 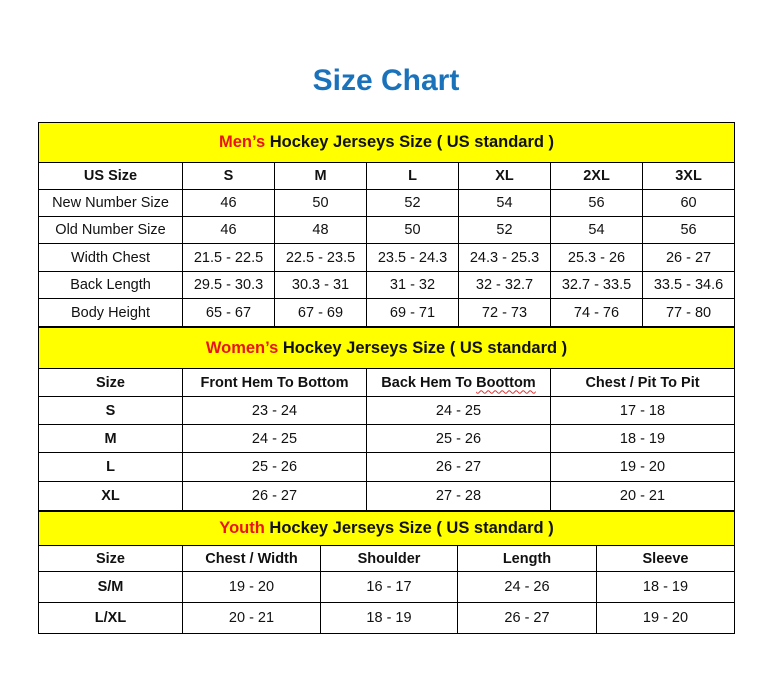 I want to click on column-header: S, so click(x=228, y=176).